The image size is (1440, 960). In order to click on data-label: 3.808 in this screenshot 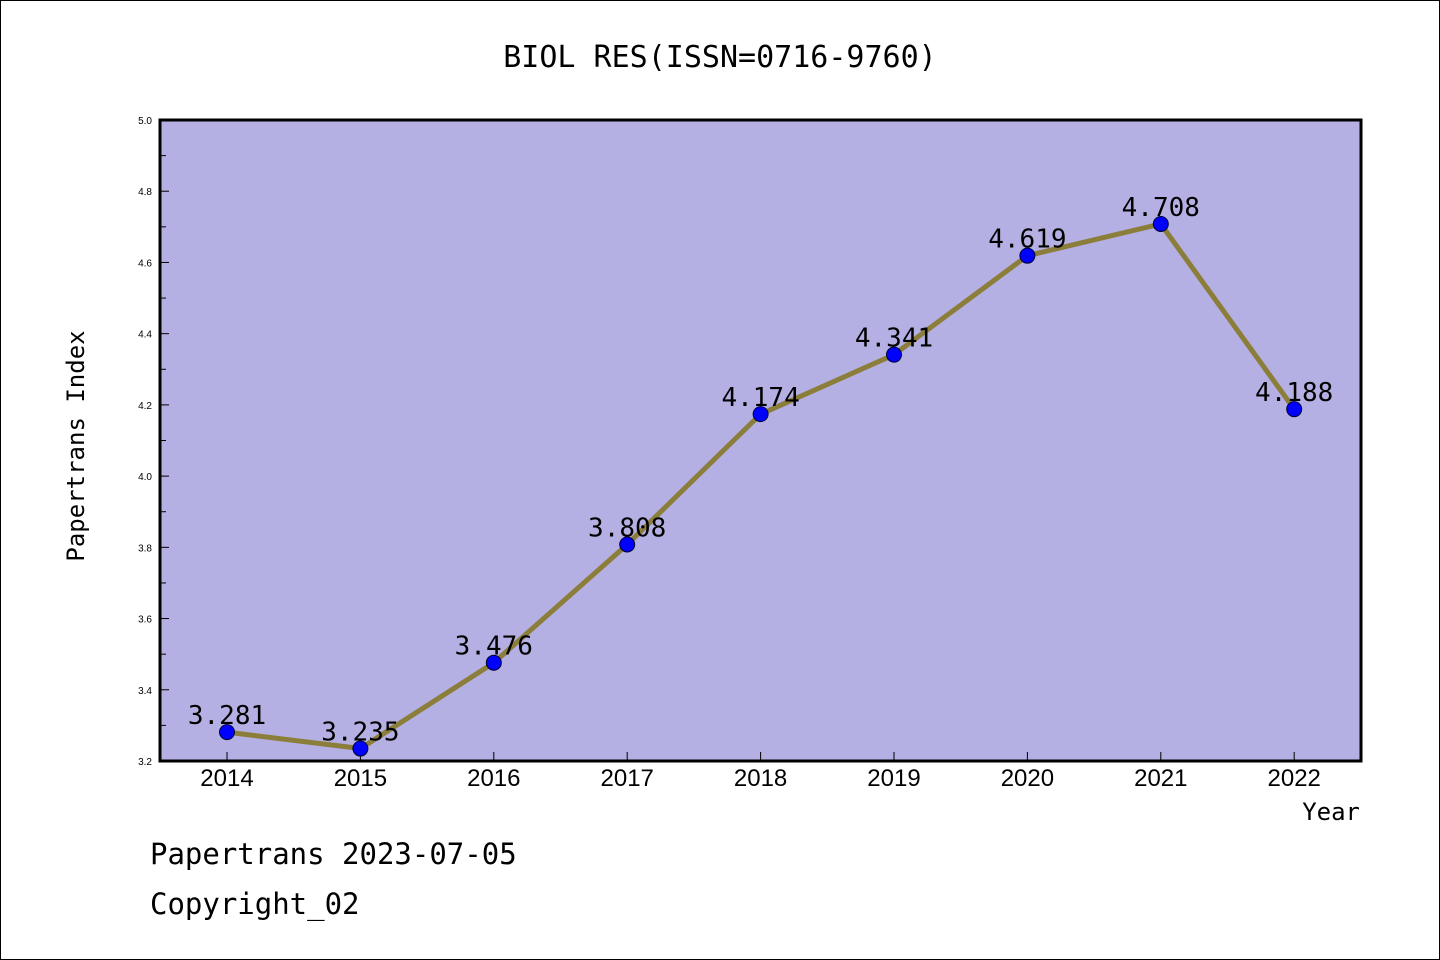, I will do `click(627, 528)`.